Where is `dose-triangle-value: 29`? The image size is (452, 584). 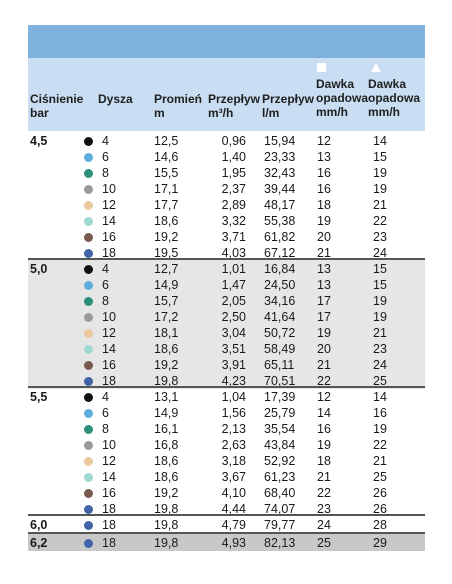
dose-triangle-value: 29 is located at coordinates (380, 543).